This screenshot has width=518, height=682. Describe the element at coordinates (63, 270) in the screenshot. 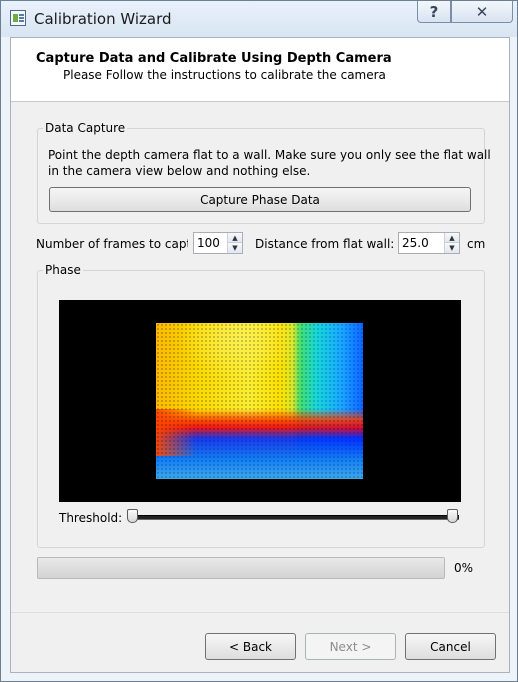

I see `phase-group-label: Phase` at that location.